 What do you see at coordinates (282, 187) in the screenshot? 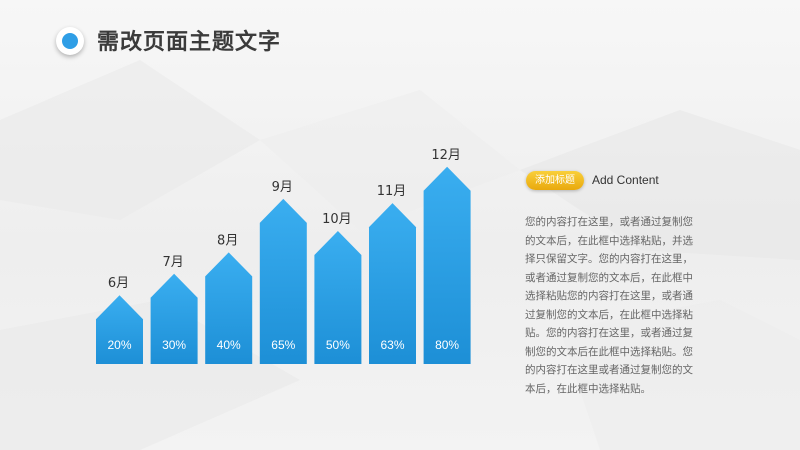
I see `bar-category-label: 9月` at bounding box center [282, 187].